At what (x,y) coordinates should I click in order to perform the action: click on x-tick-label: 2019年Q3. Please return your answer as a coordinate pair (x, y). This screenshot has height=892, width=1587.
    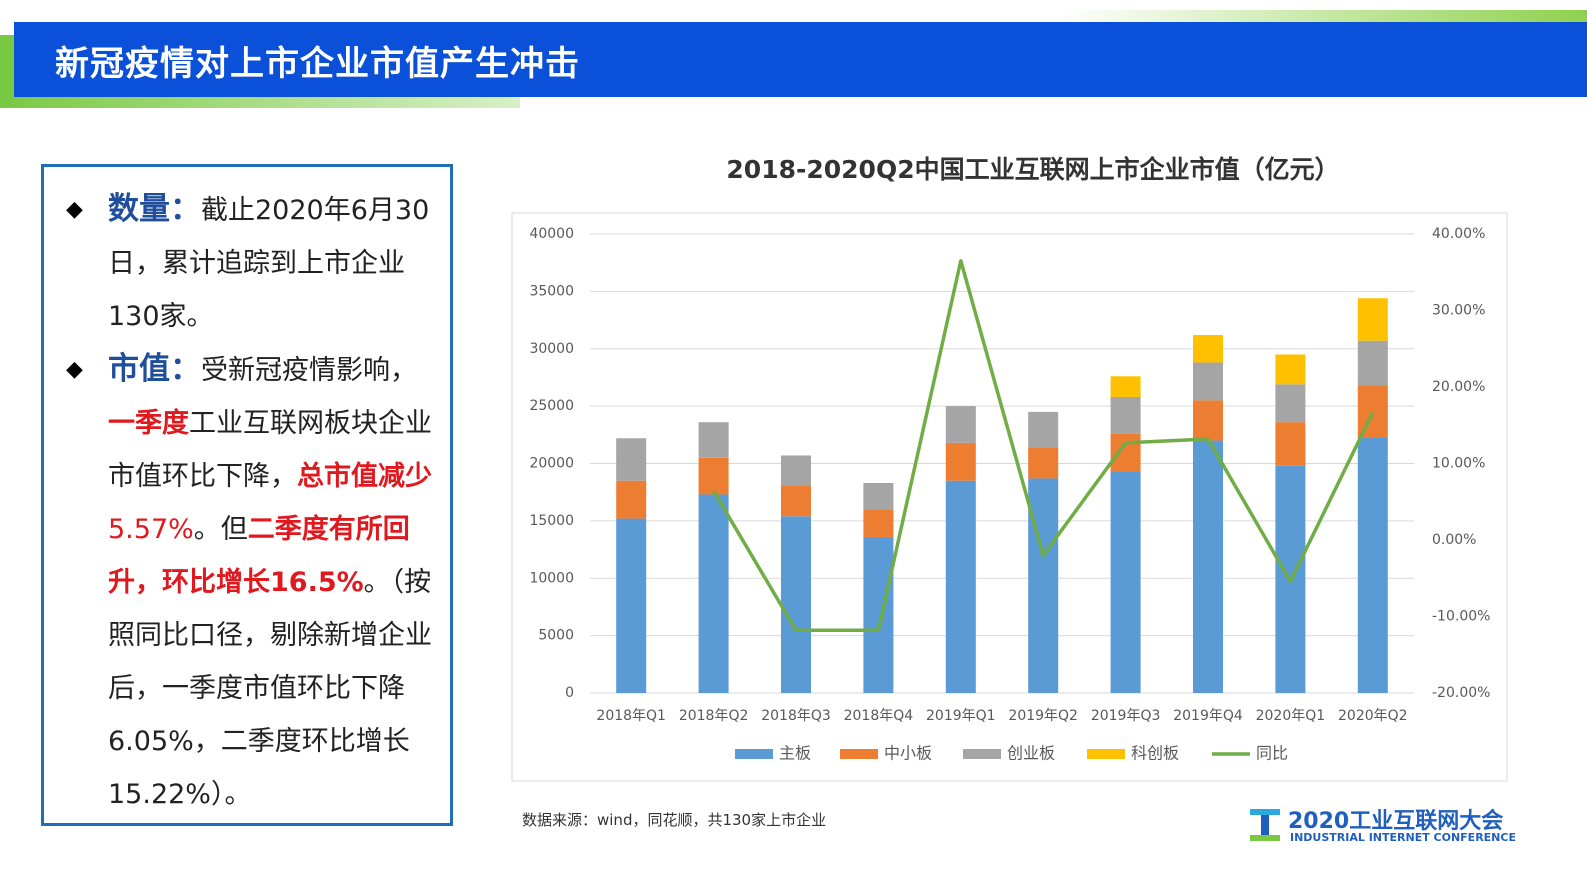
    Looking at the image, I should click on (1126, 716).